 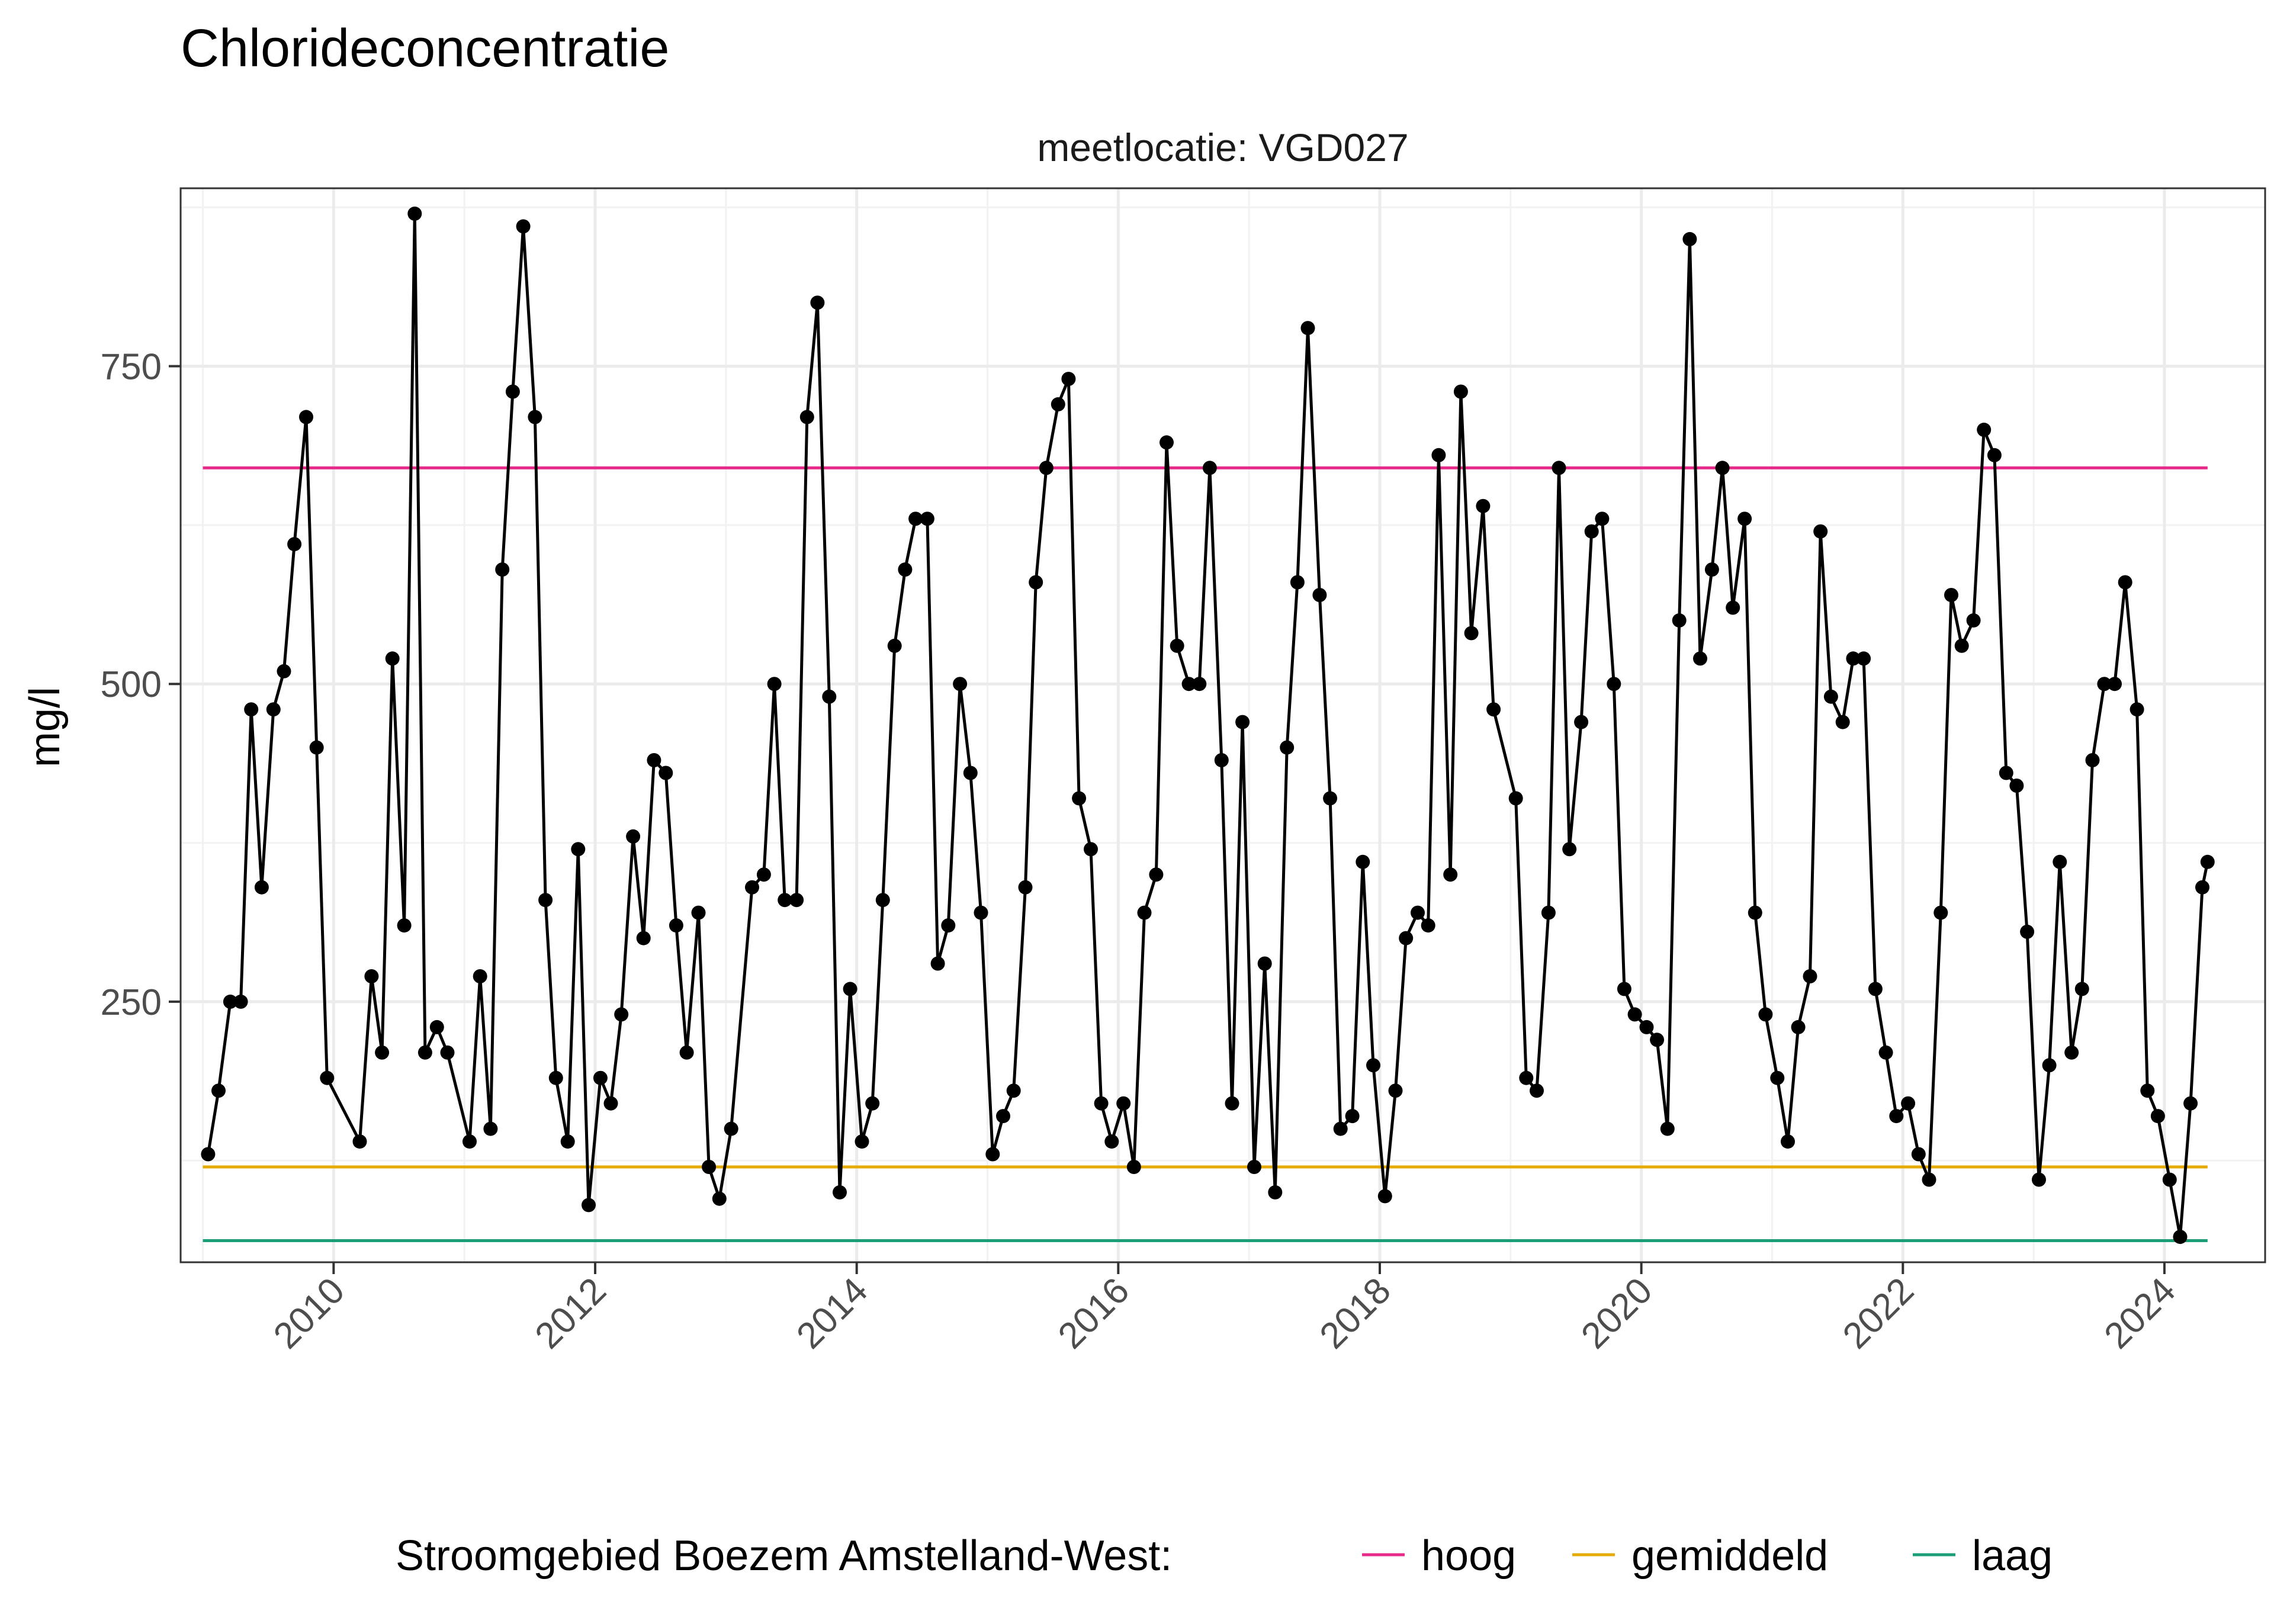 What do you see at coordinates (309, 1313) in the screenshot?
I see `x-tick-label: 2010` at bounding box center [309, 1313].